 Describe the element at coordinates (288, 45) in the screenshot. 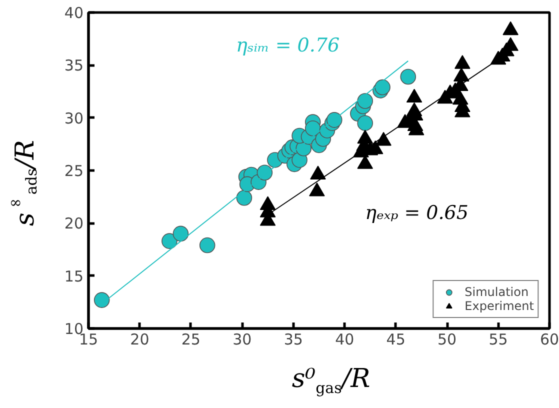

I see `annotation: ηₛᵢₘ = 0.76` at that location.